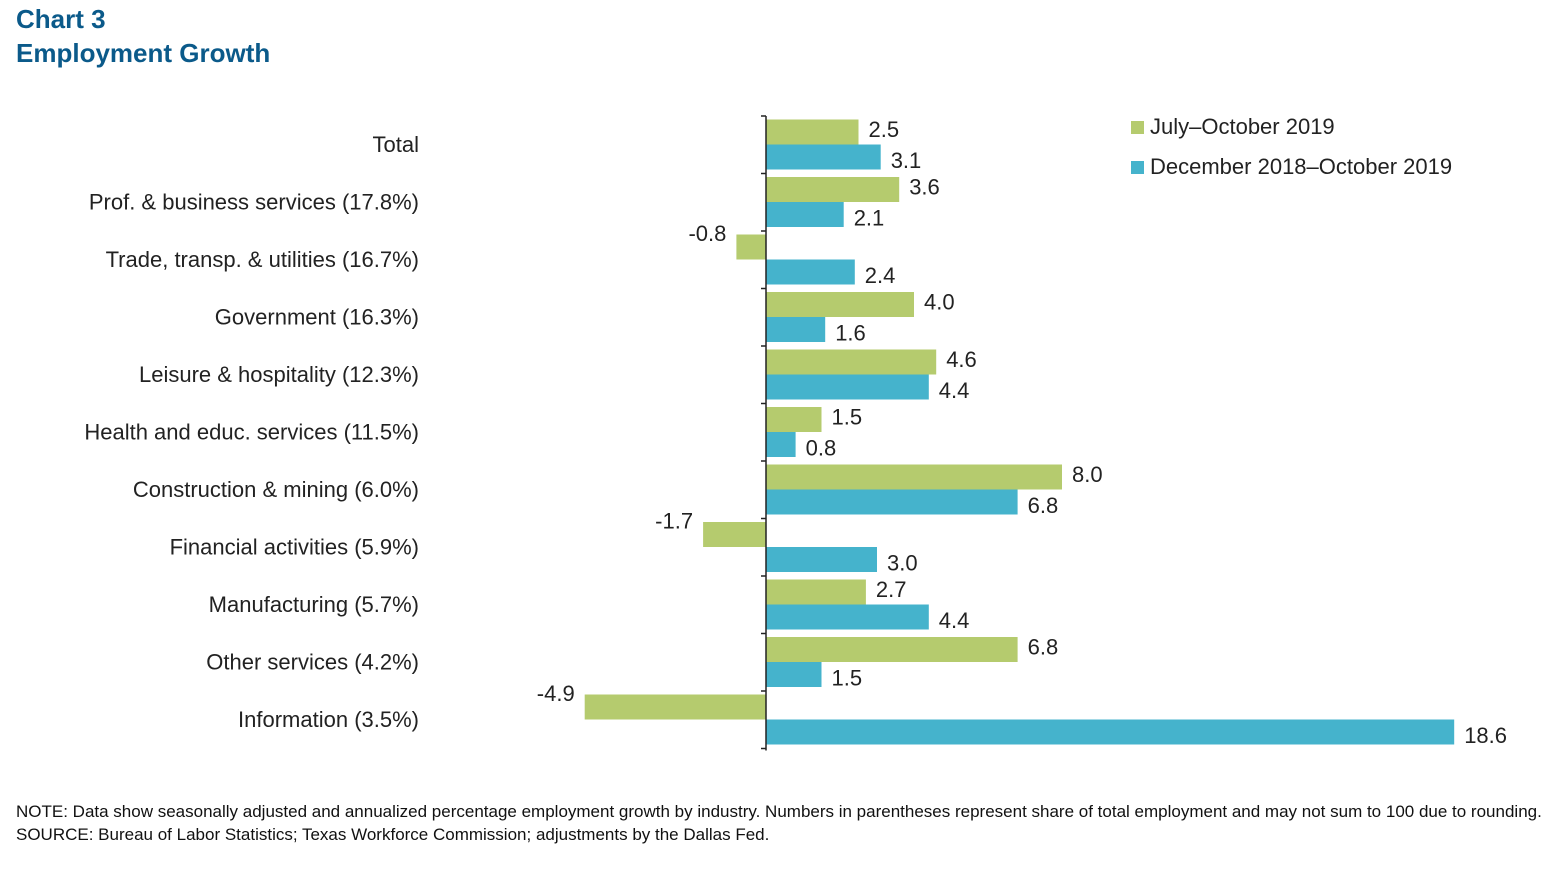  I want to click on data-label: 18.6, so click(1485, 735).